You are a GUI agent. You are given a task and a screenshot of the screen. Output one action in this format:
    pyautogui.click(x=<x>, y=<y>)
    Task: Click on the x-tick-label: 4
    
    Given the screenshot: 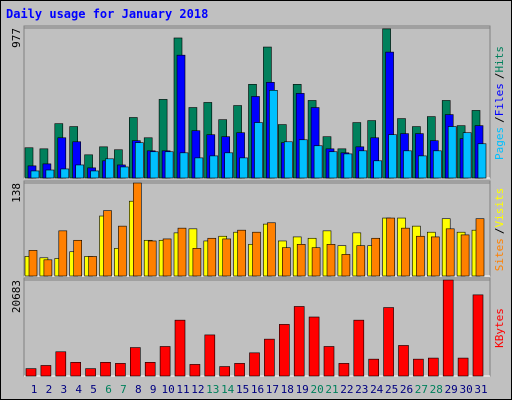 What is the action you would take?
    pyautogui.click(x=78, y=389)
    